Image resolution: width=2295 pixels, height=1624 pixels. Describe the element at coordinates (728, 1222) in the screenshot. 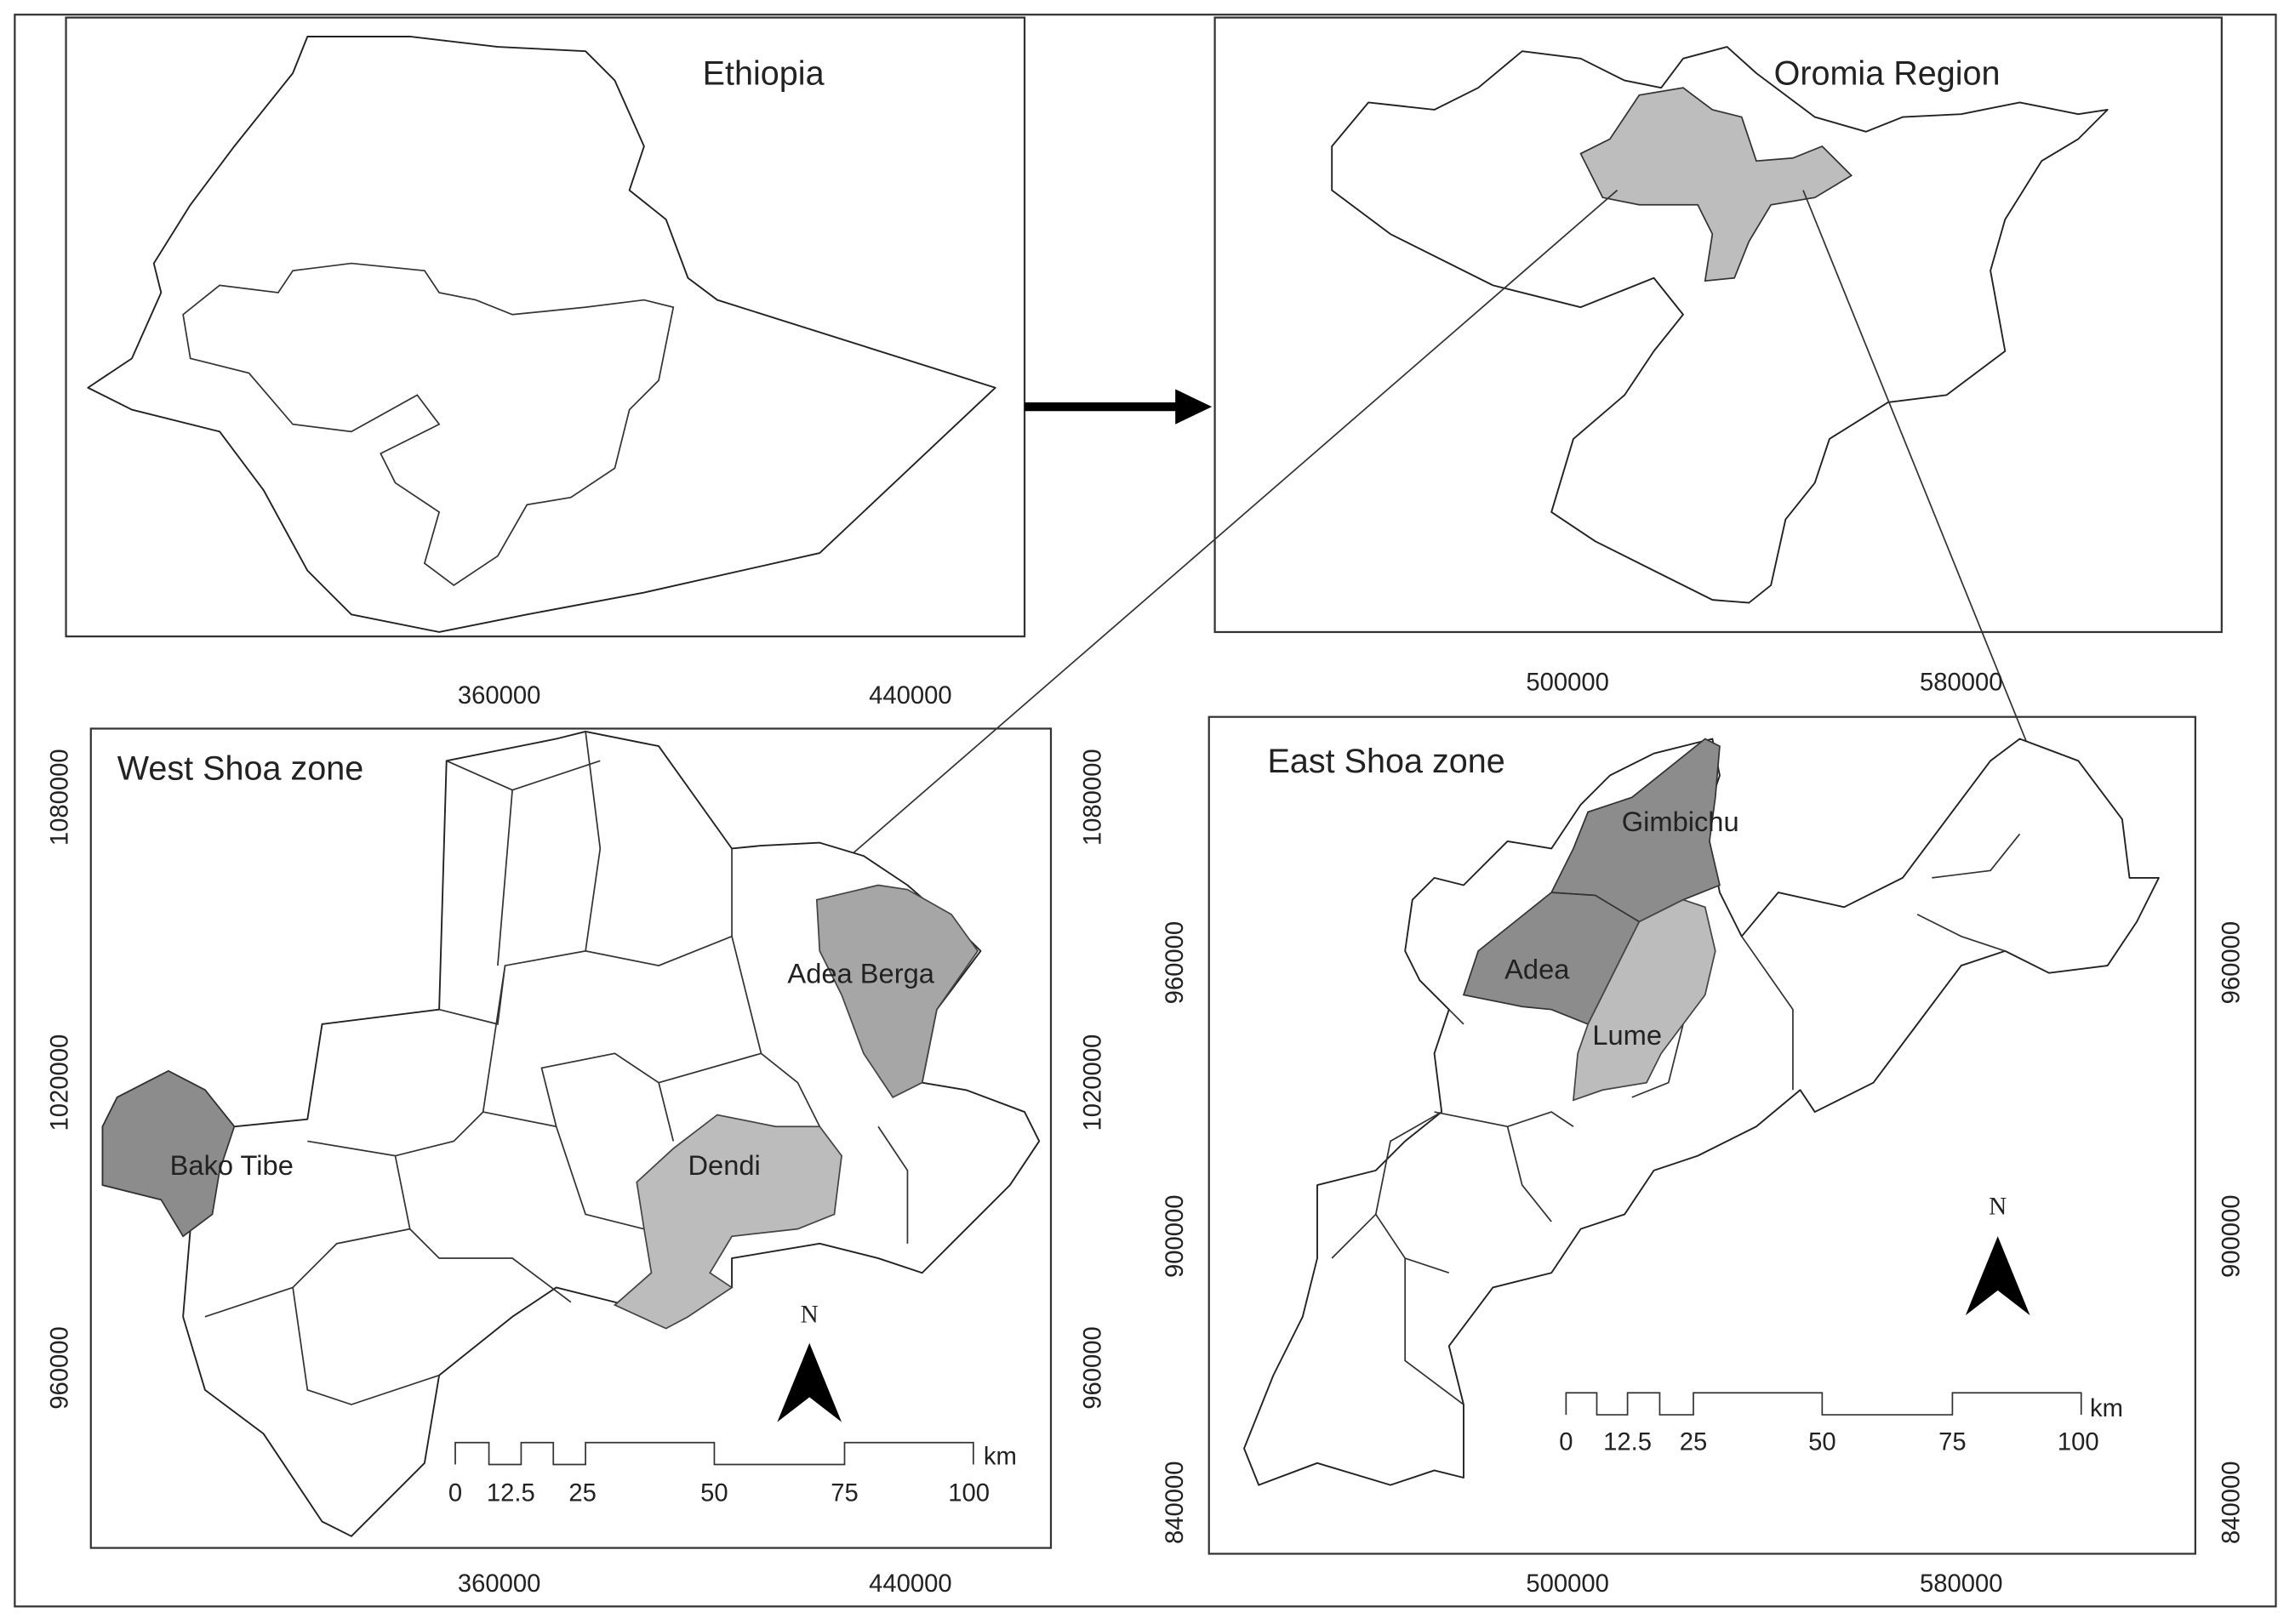

I see `district-dendi` at that location.